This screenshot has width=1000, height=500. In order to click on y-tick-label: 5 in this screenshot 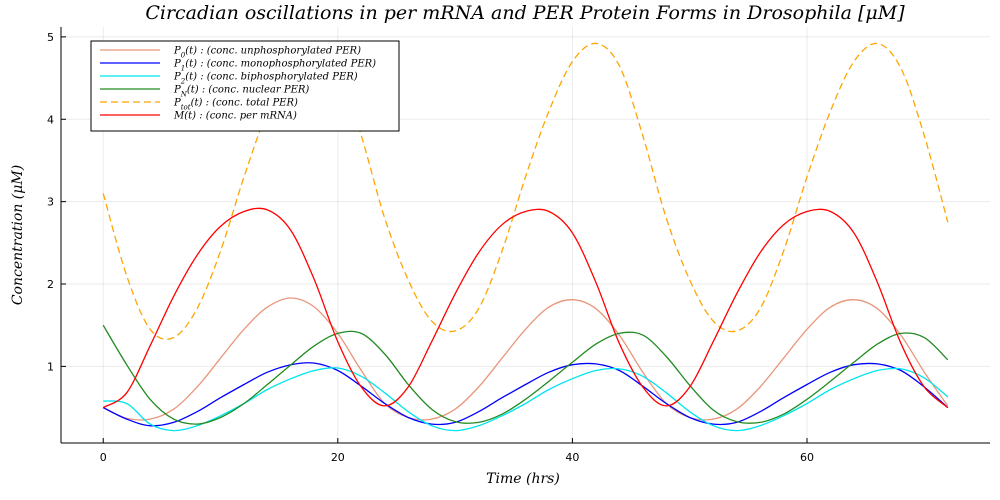, I will do `click(50, 37)`.